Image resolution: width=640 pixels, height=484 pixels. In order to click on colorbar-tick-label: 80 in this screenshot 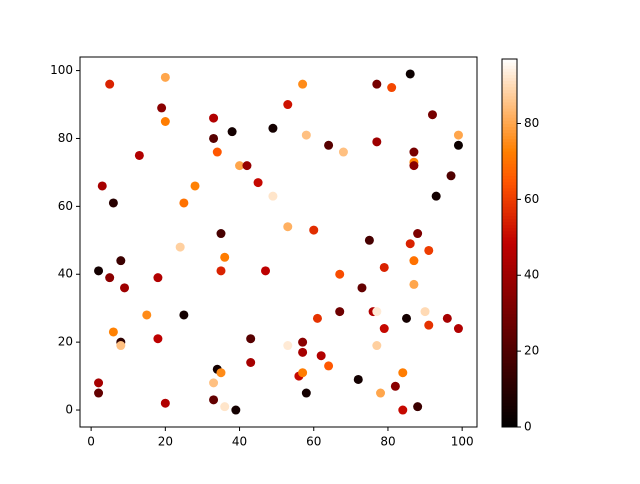, I will do `click(531, 123)`.